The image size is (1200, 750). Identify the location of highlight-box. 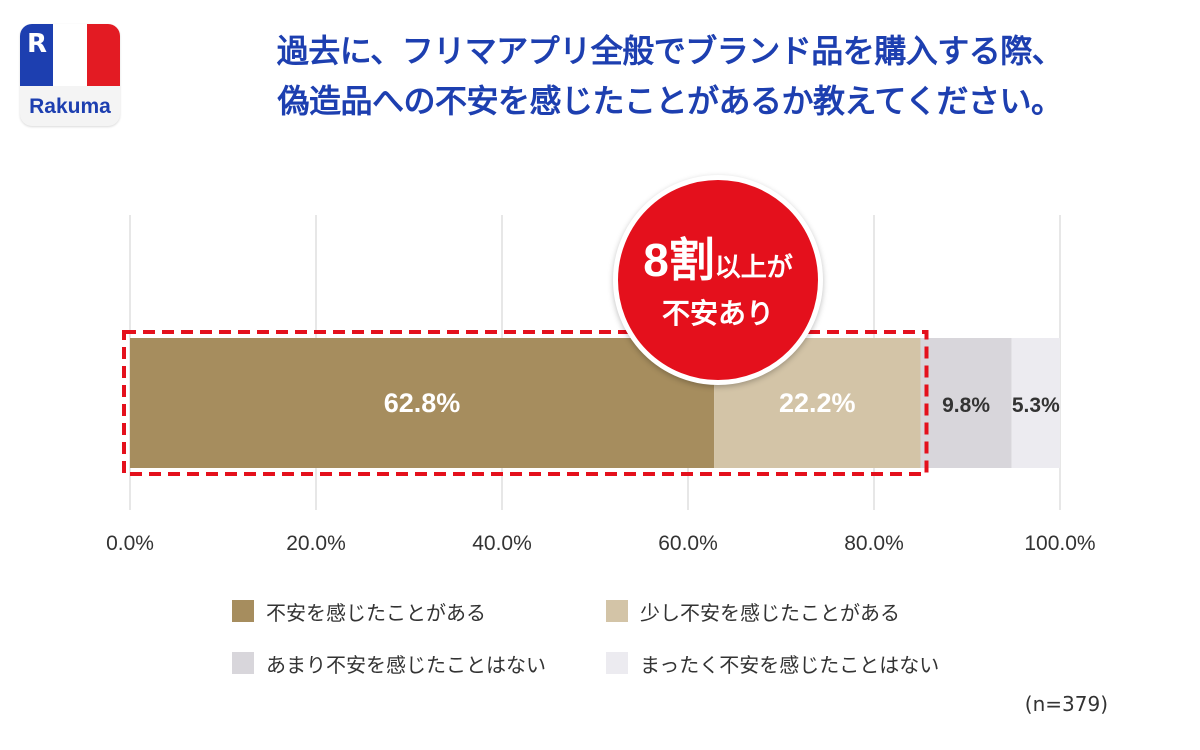
(525, 403).